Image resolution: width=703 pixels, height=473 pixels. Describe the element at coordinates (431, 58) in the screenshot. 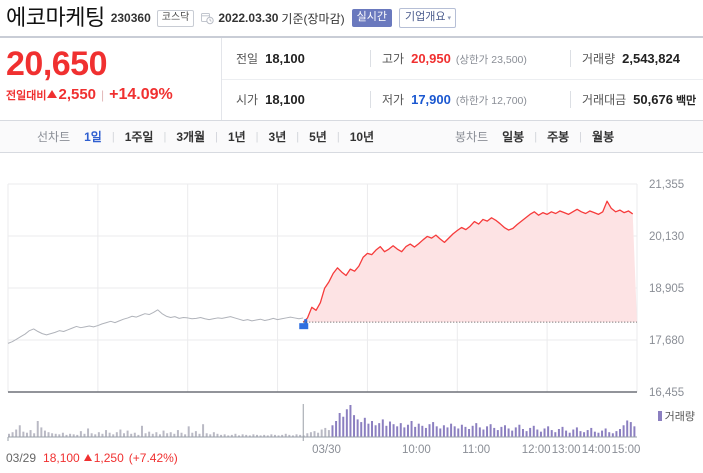

I see `high-price-value: 20,950` at that location.